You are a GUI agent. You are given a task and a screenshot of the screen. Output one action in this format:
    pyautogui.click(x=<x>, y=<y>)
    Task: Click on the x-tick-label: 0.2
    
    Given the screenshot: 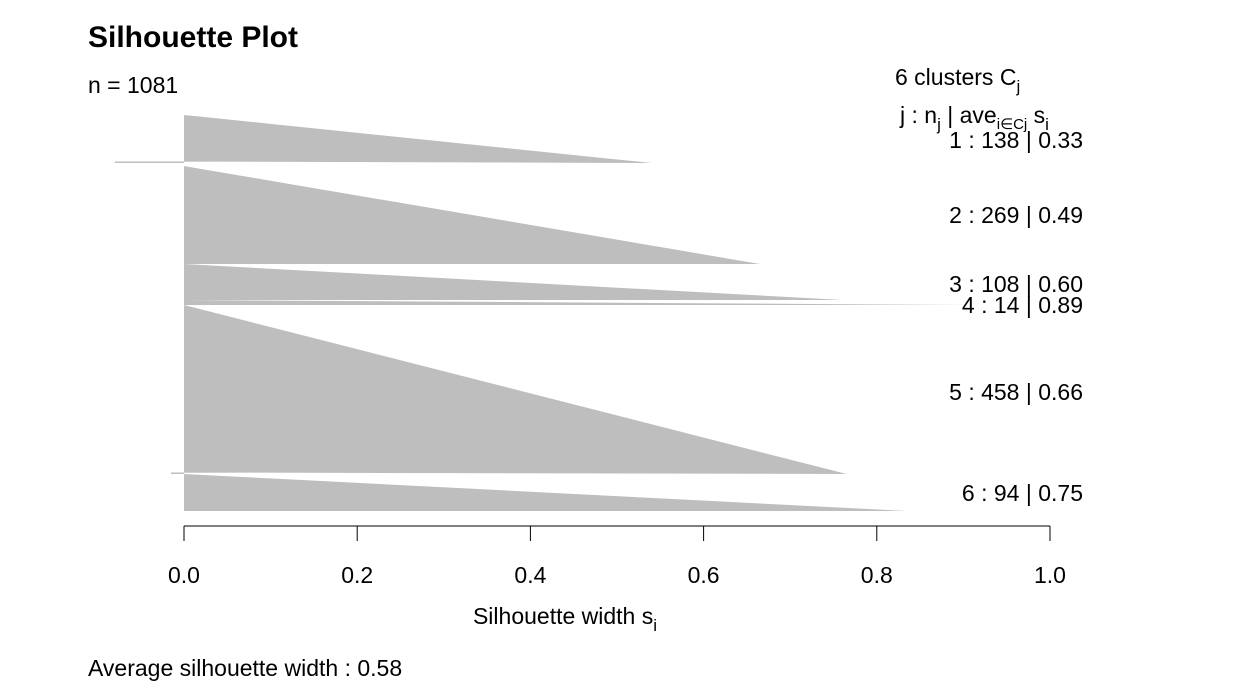 What is the action you would take?
    pyautogui.click(x=357, y=575)
    